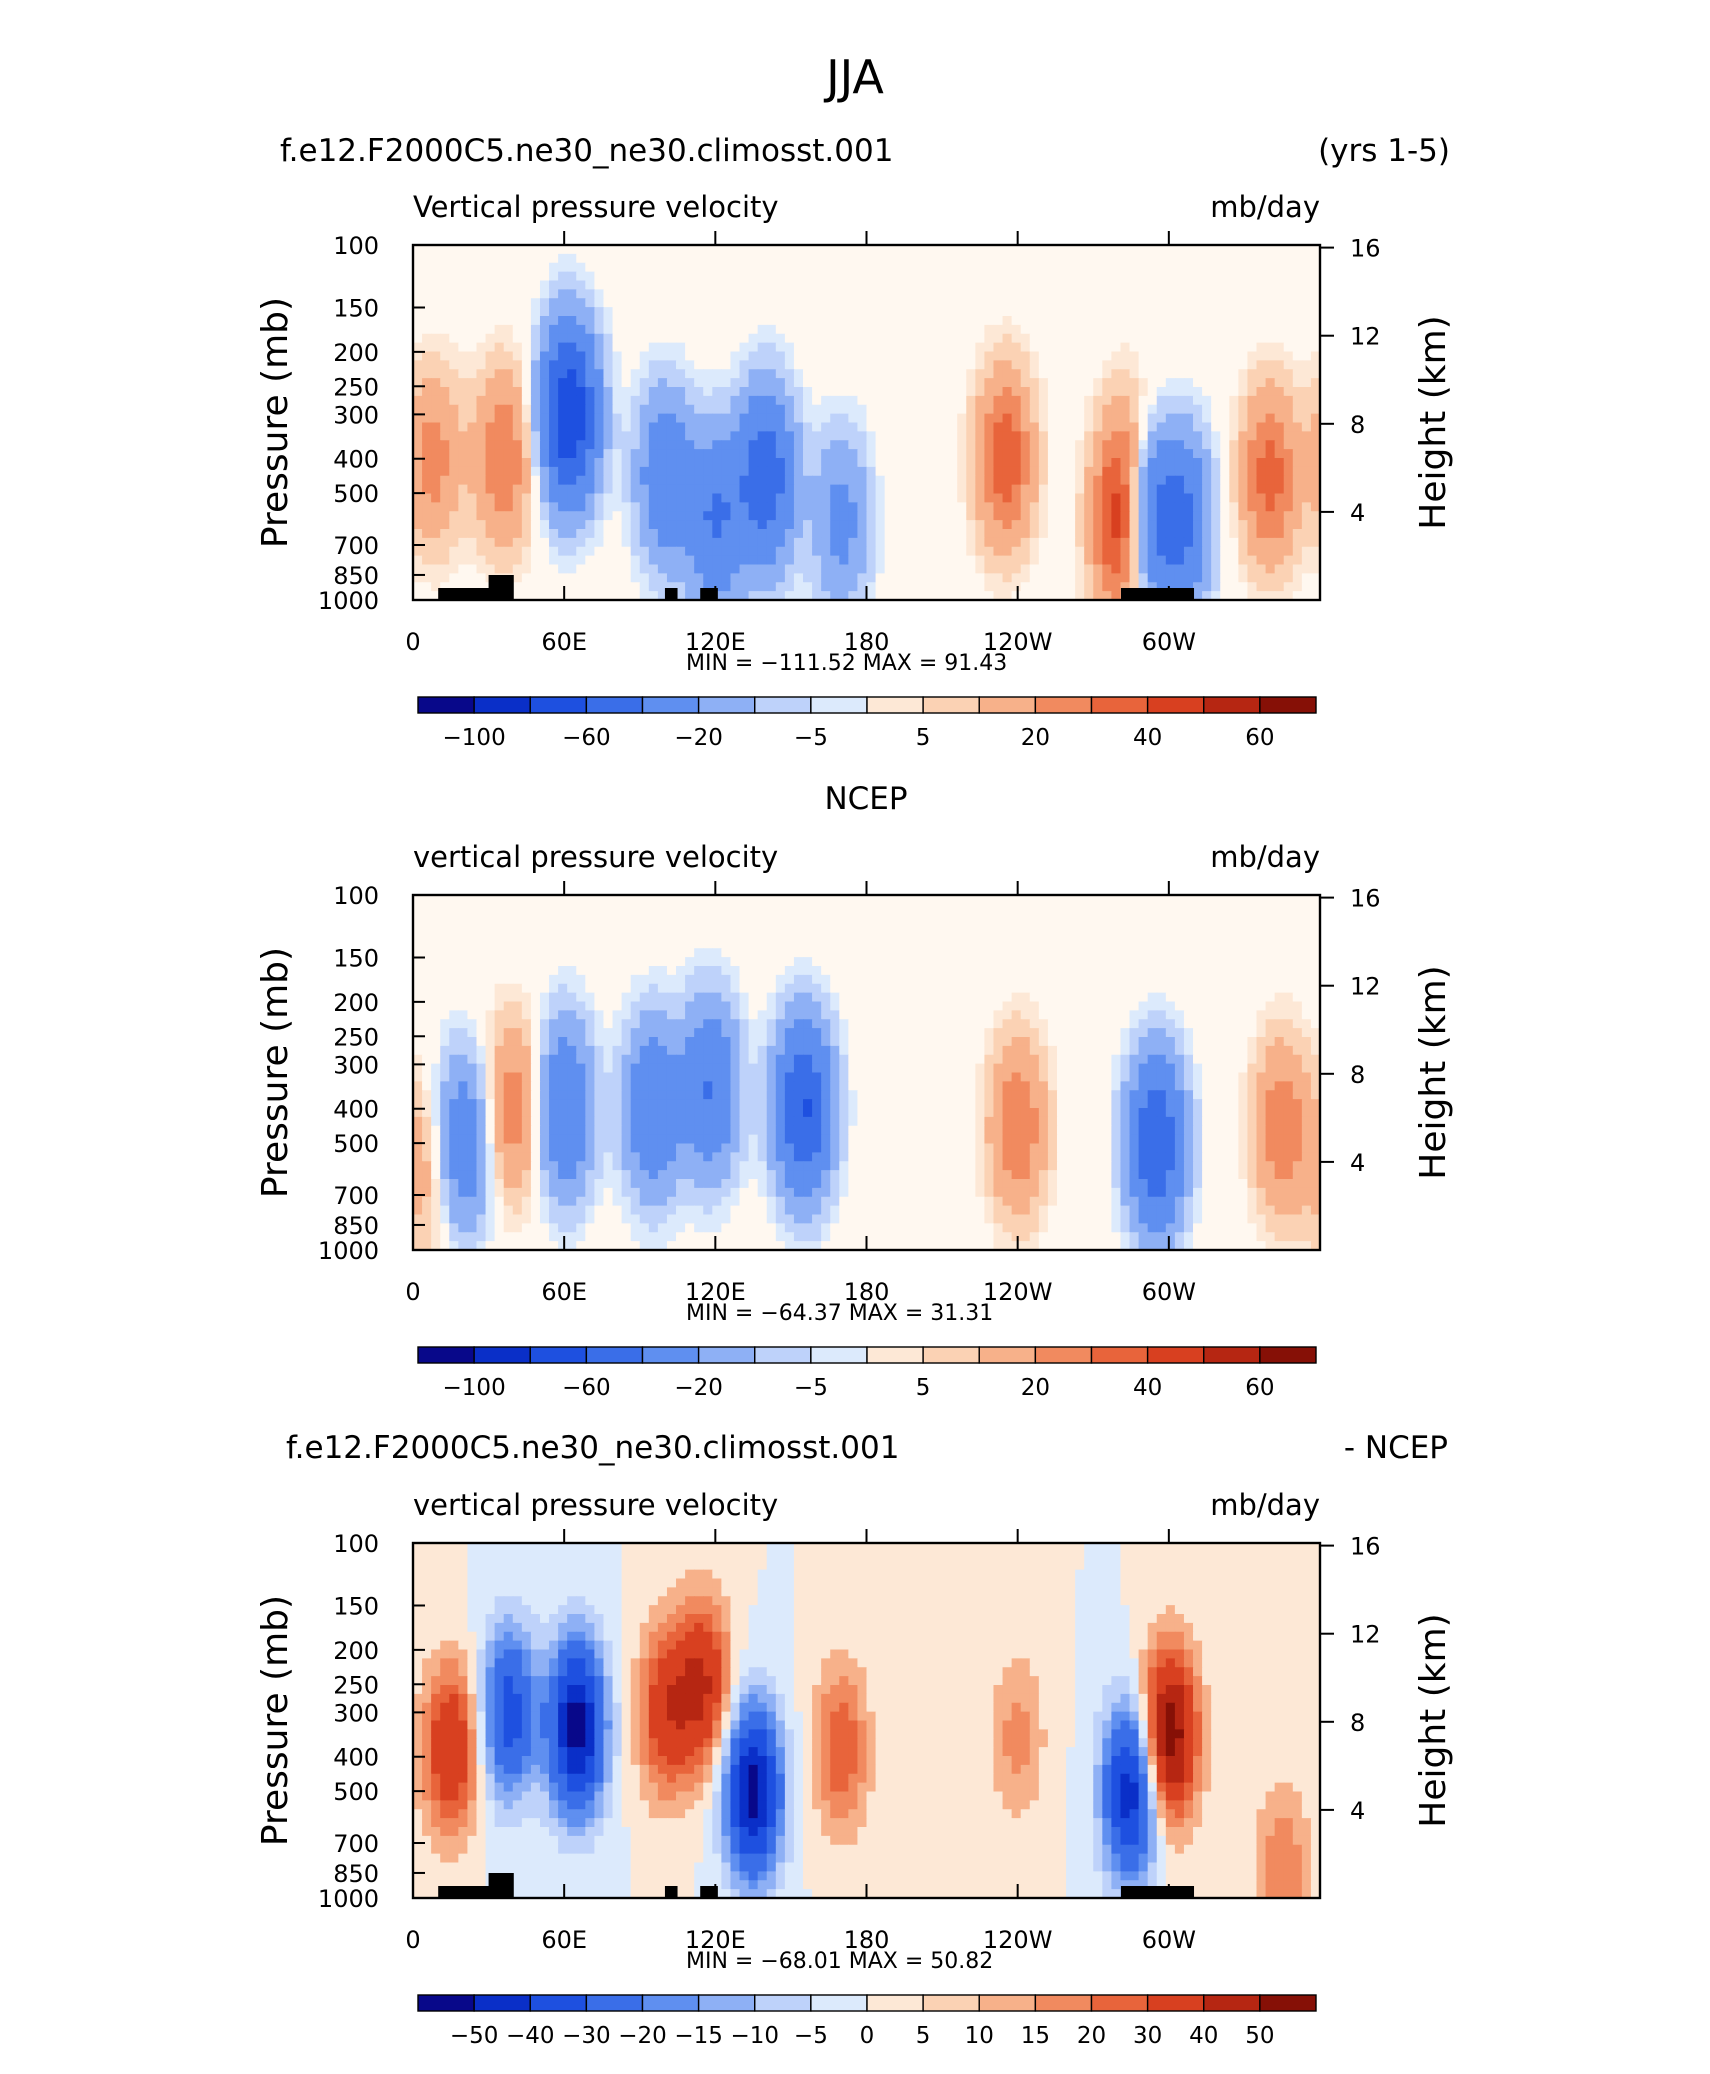  I want to click on colorbar: −100 −60 −20 −5 5 20 40 60, so click(867, 723).